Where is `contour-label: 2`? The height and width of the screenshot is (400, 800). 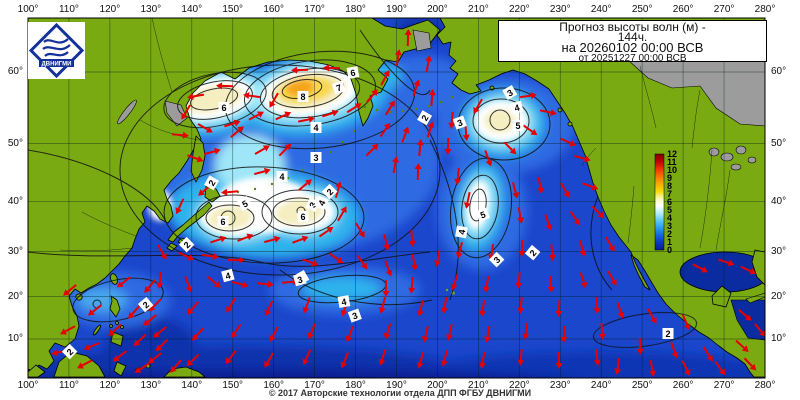 contour-label: 2 is located at coordinates (532, 252).